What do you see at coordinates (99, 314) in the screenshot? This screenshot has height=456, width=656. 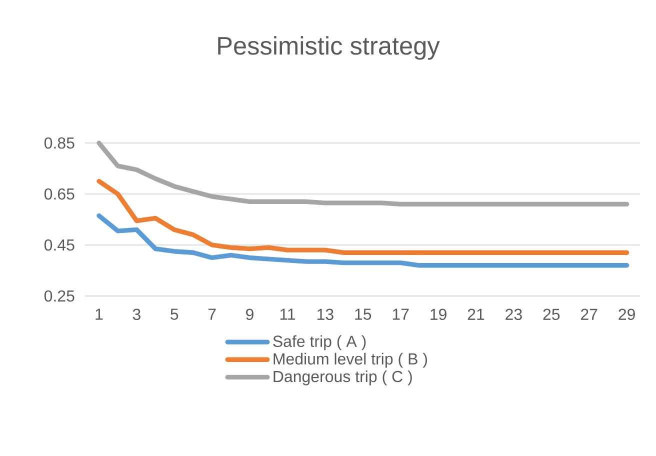 I see `x-tick-label: 1` at bounding box center [99, 314].